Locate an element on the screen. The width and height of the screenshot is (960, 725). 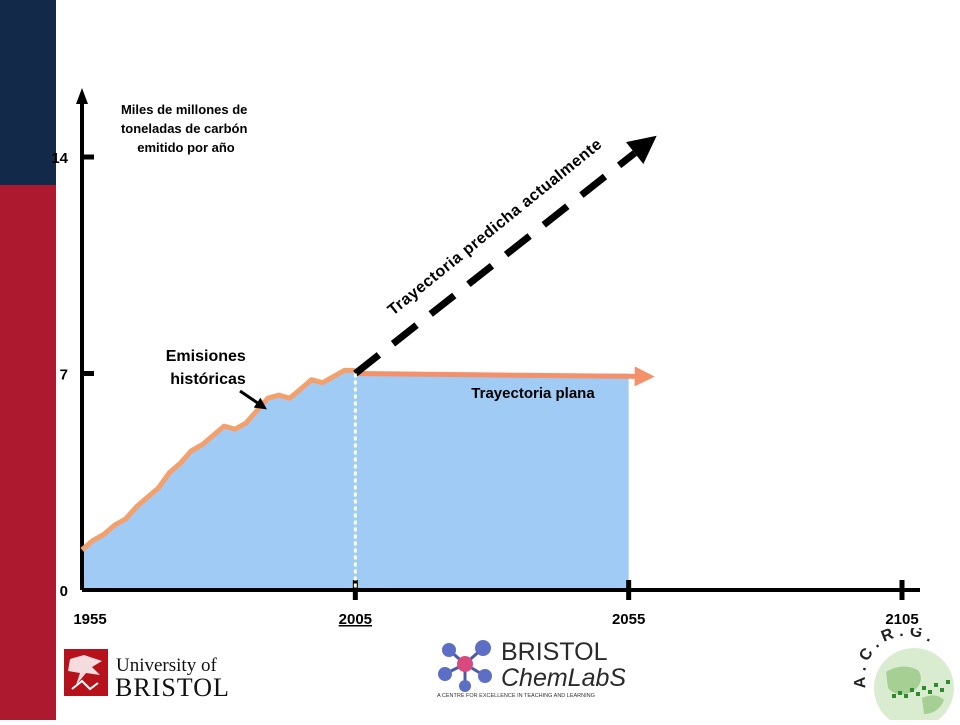
y-axis-label-line-2: toneladas de carbón is located at coordinates (184, 128).